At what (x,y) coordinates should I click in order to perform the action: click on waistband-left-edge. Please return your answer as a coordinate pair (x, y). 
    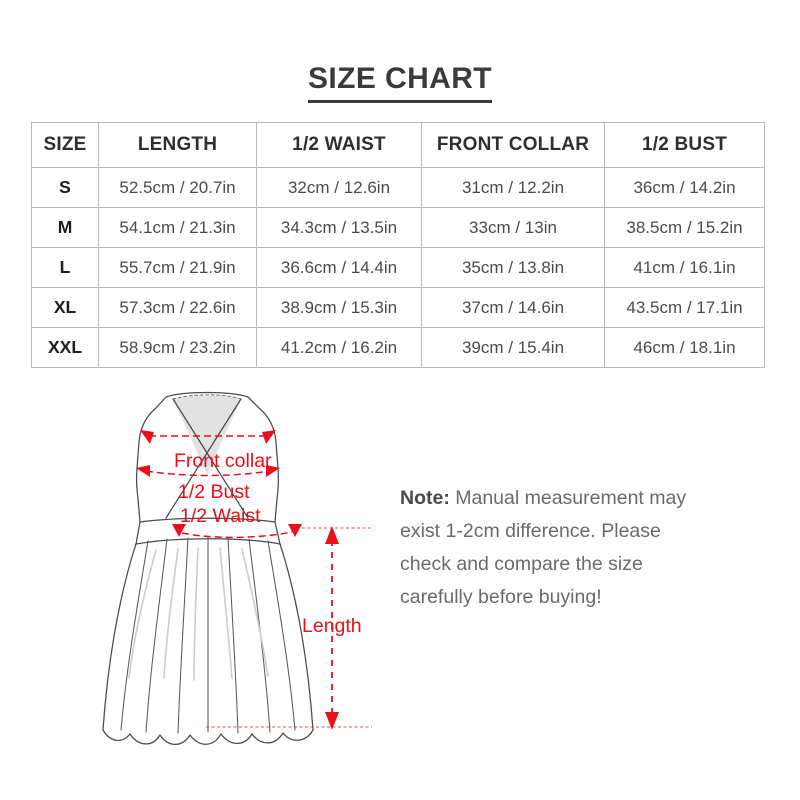
    Looking at the image, I should click on (138, 533).